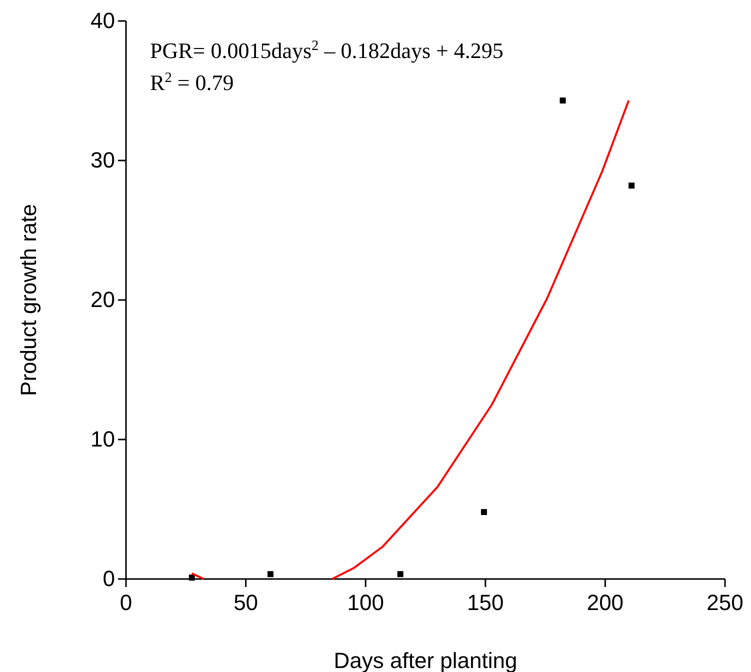  What do you see at coordinates (192, 82) in the screenshot?
I see `annotation: R$^{2}$ = 0.79` at bounding box center [192, 82].